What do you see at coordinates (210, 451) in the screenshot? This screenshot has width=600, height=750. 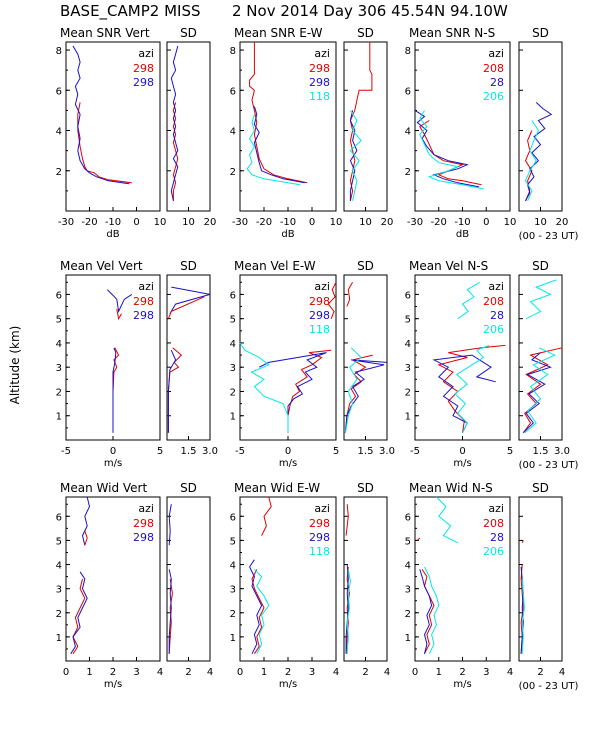 I see `sd-x-tick-label: 3.0` at bounding box center [210, 451].